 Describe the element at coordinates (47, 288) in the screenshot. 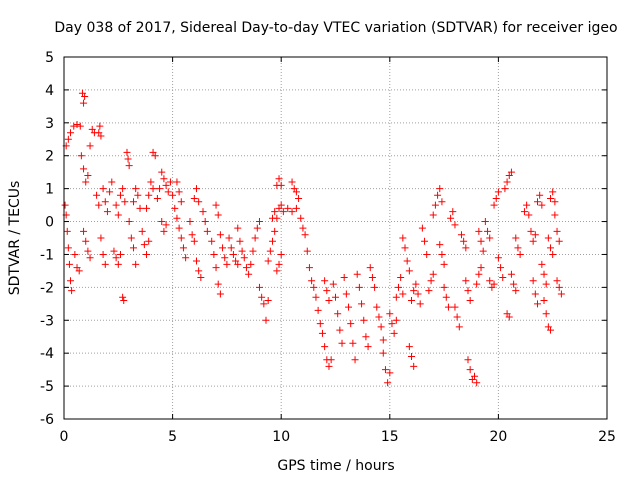

I see `y-tick-label: -2` at that location.